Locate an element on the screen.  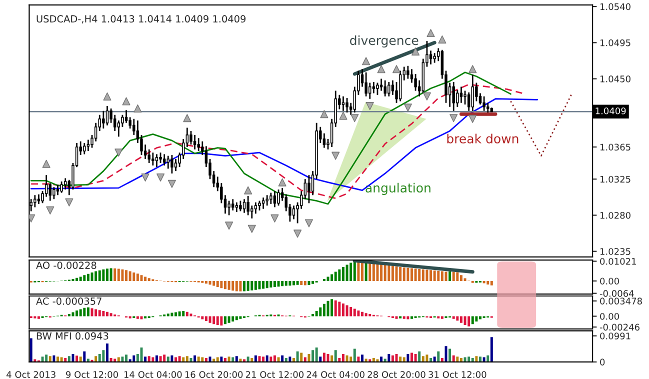
y-tick-label: 0.003478 is located at coordinates (621, 301).